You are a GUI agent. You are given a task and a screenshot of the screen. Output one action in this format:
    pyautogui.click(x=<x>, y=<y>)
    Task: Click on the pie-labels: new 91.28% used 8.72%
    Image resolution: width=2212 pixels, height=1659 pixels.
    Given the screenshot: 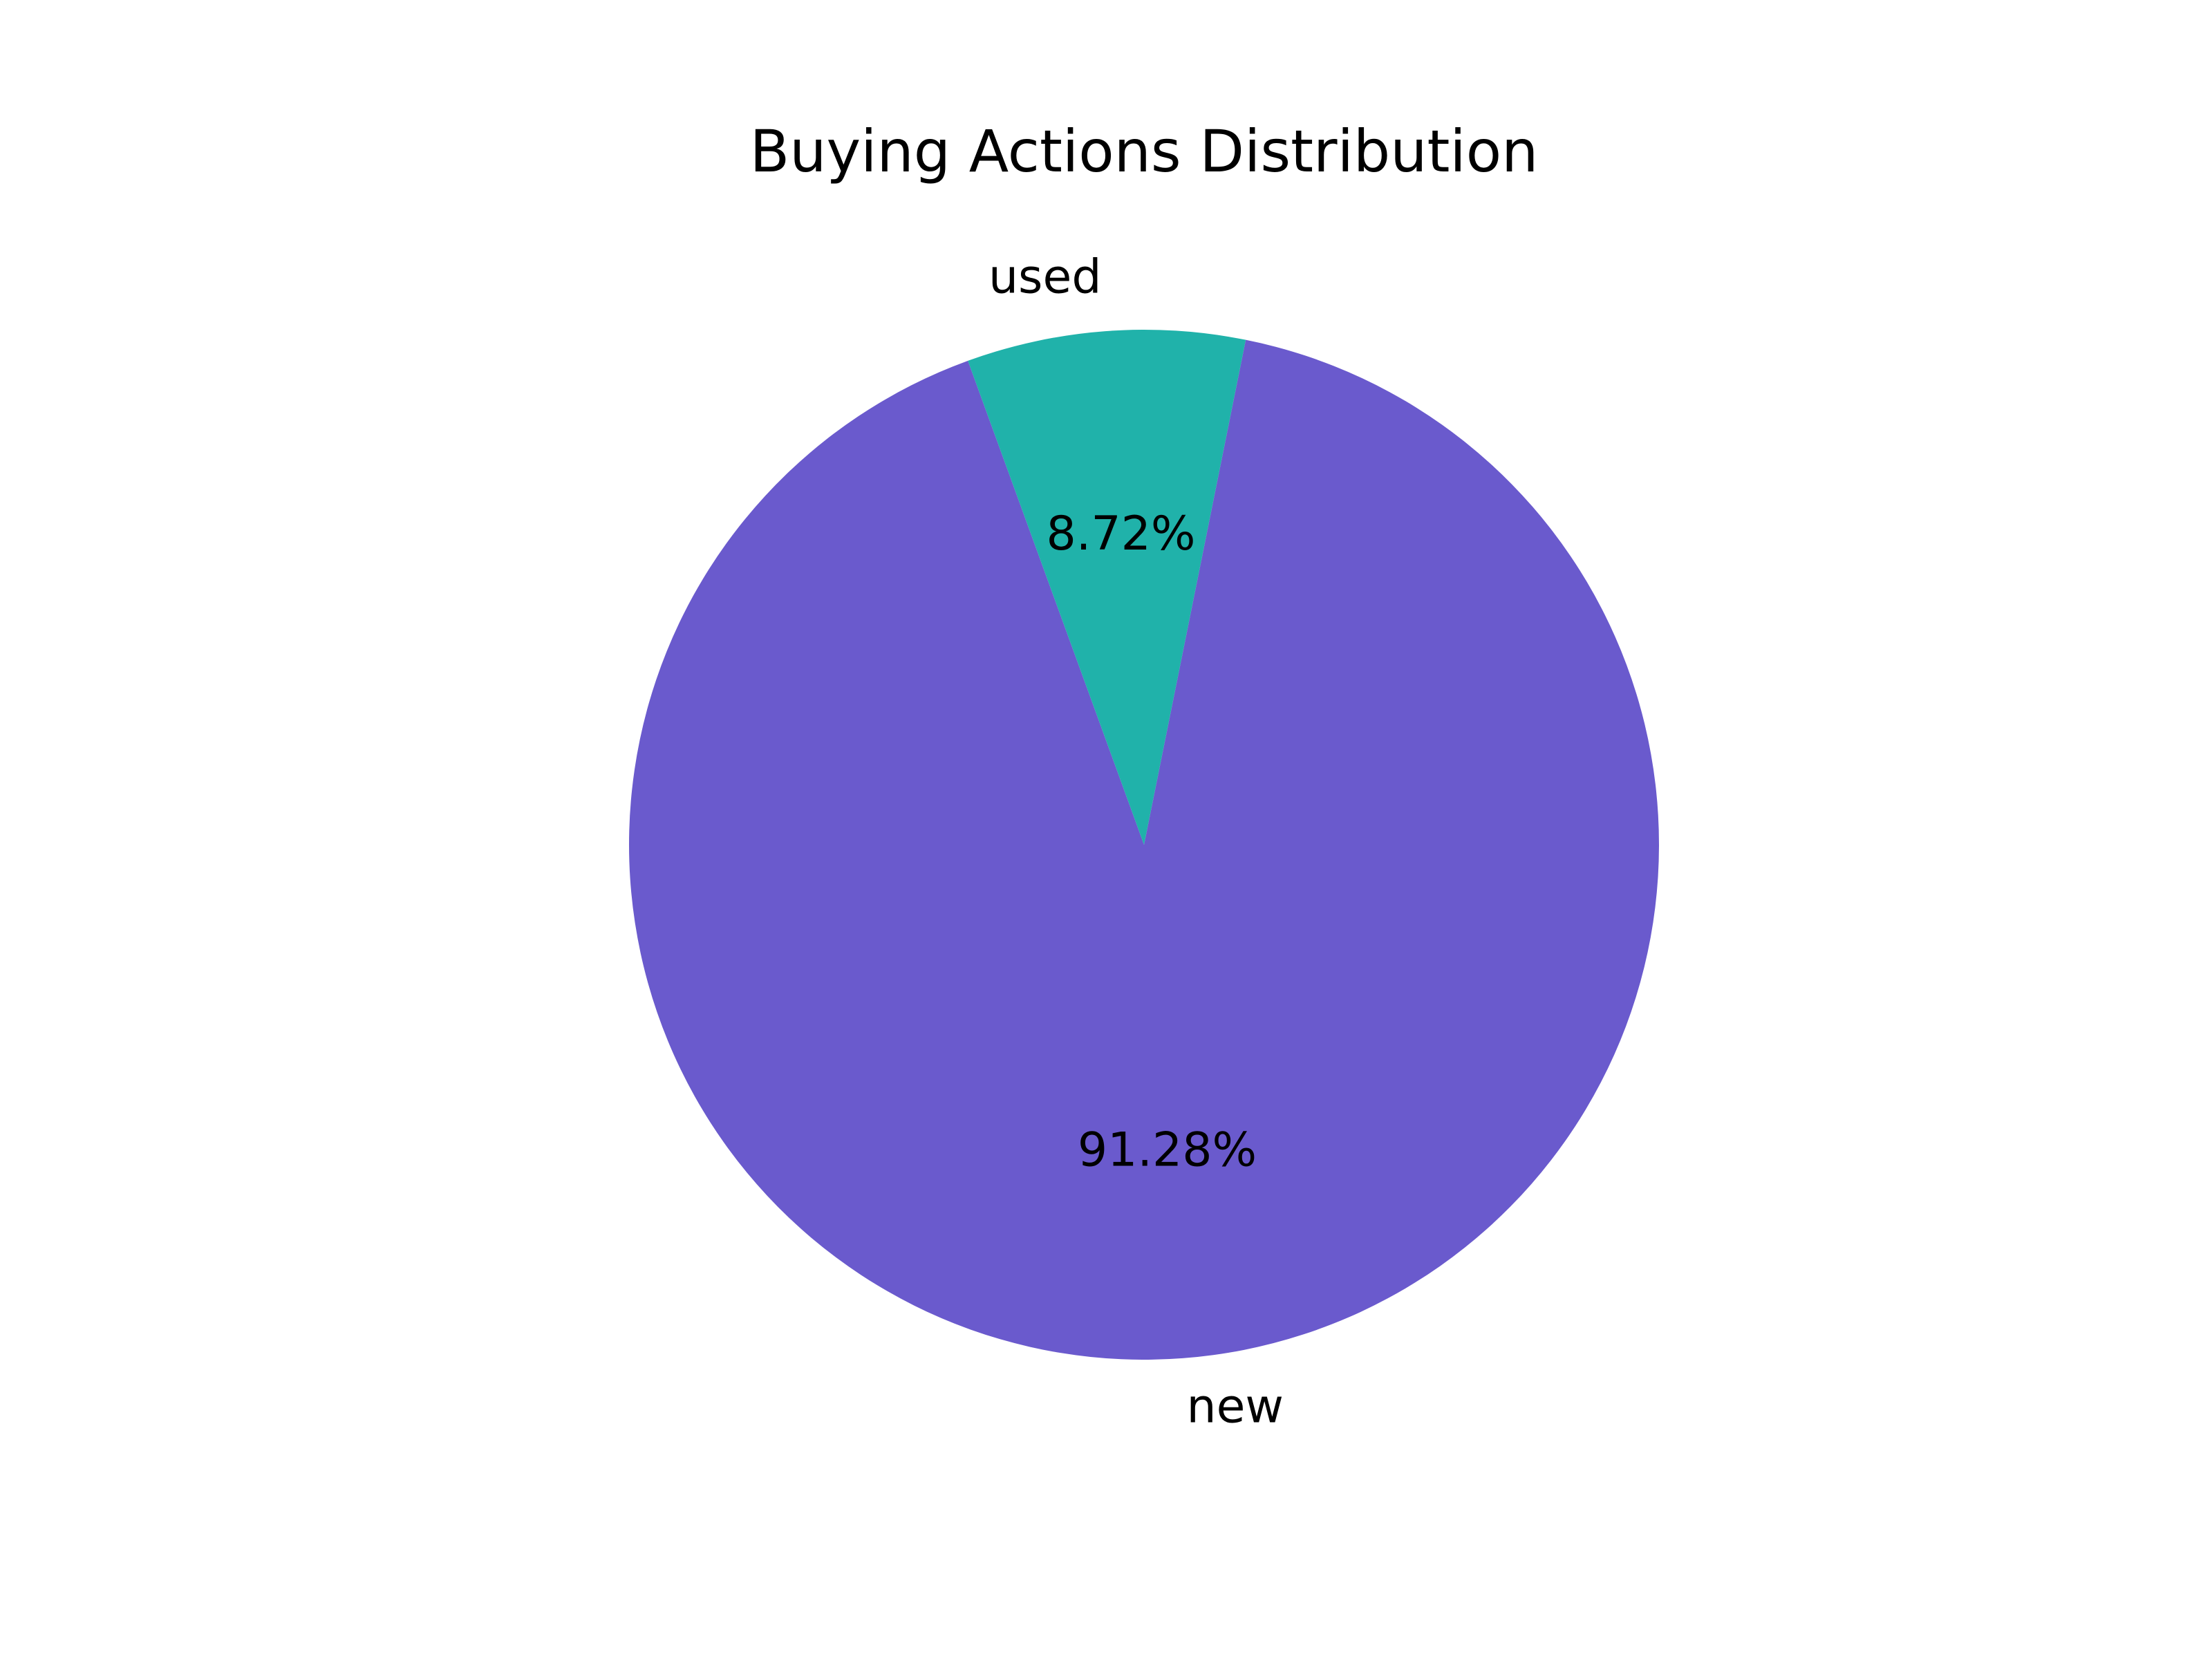 What is the action you would take?
    pyautogui.click(x=1136, y=842)
    